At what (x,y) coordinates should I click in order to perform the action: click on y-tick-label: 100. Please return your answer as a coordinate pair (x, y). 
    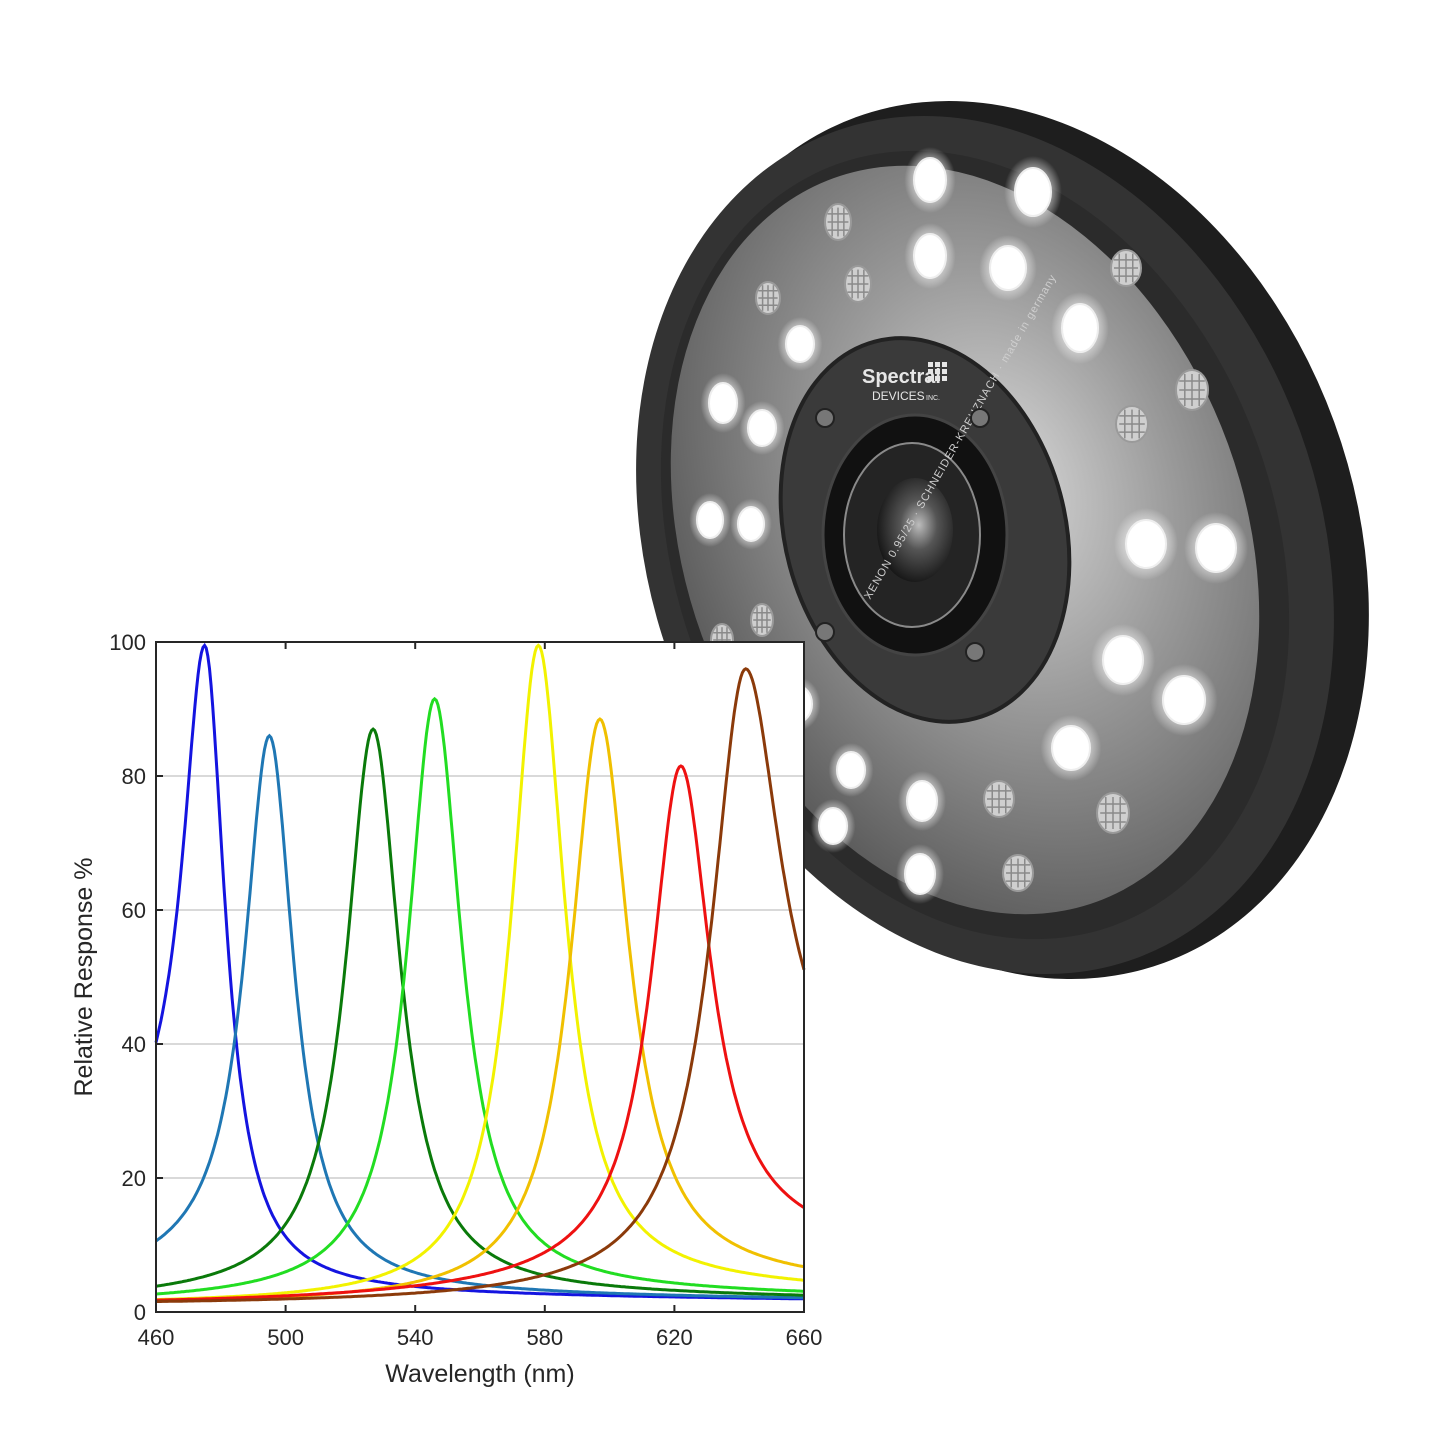
    Looking at the image, I should click on (127, 642).